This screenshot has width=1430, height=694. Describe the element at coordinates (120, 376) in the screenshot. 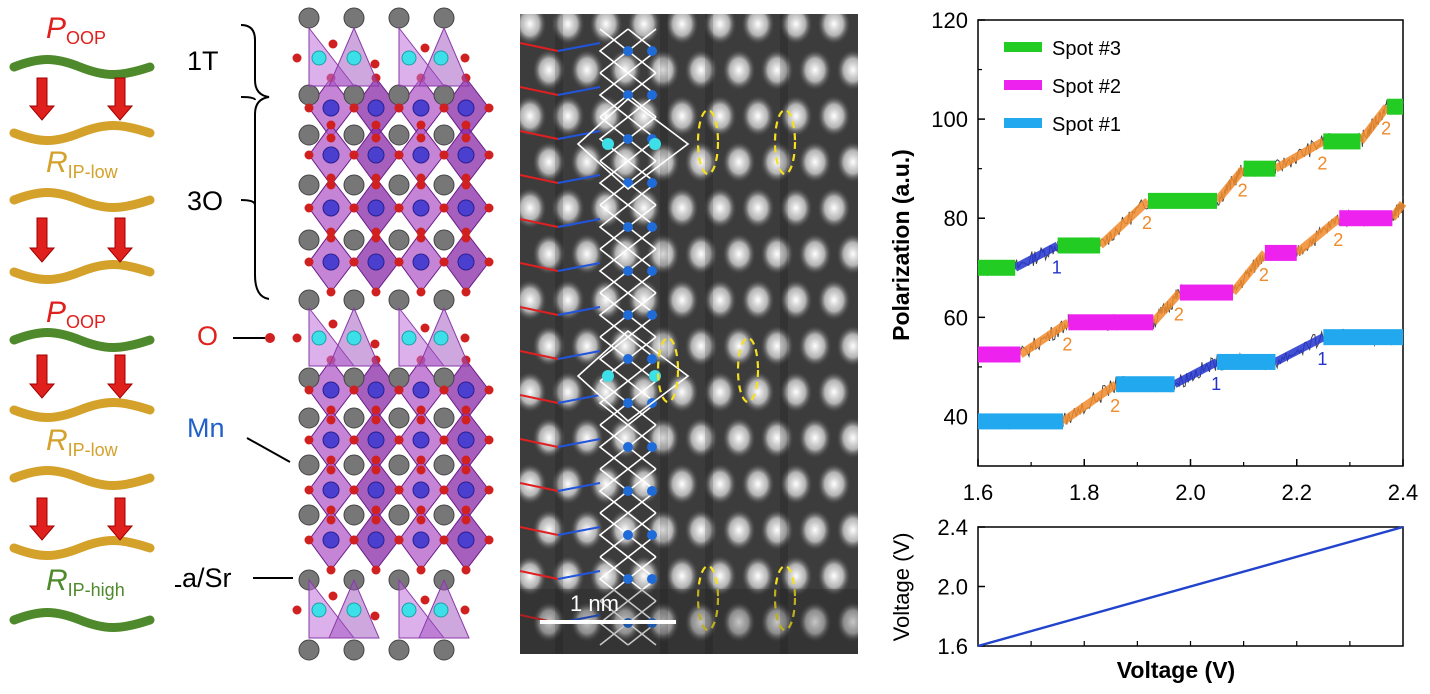

I see `arrow-down-icon` at that location.